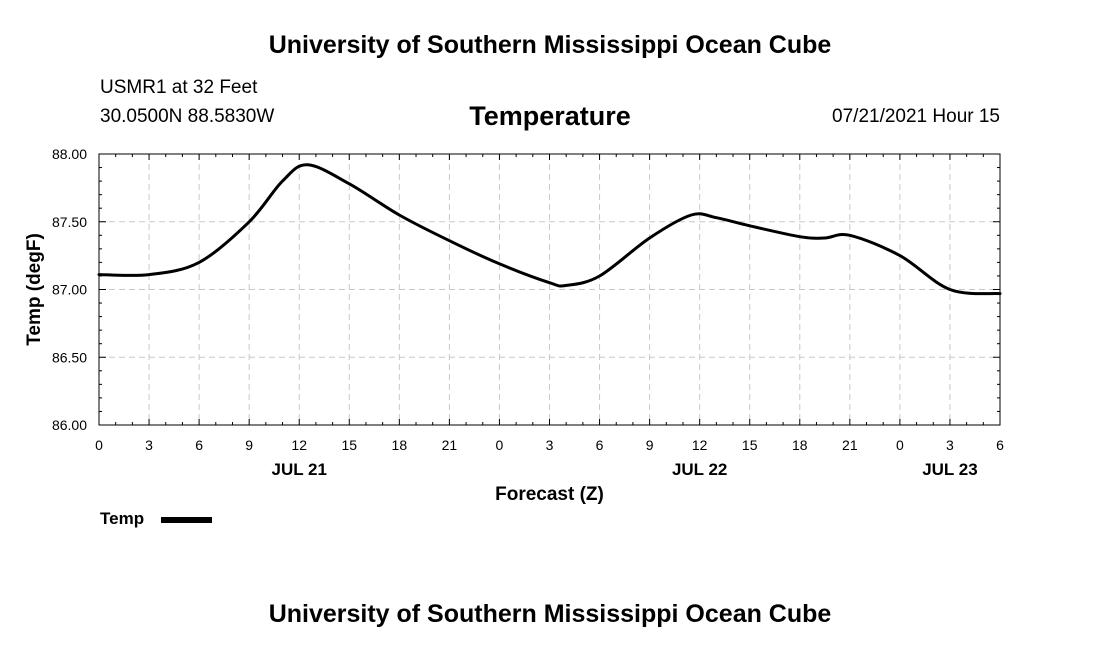 Image resolution: width=1100 pixels, height=650 pixels. I want to click on station-coordinates: 30.0500N 88.5830W, so click(187, 116).